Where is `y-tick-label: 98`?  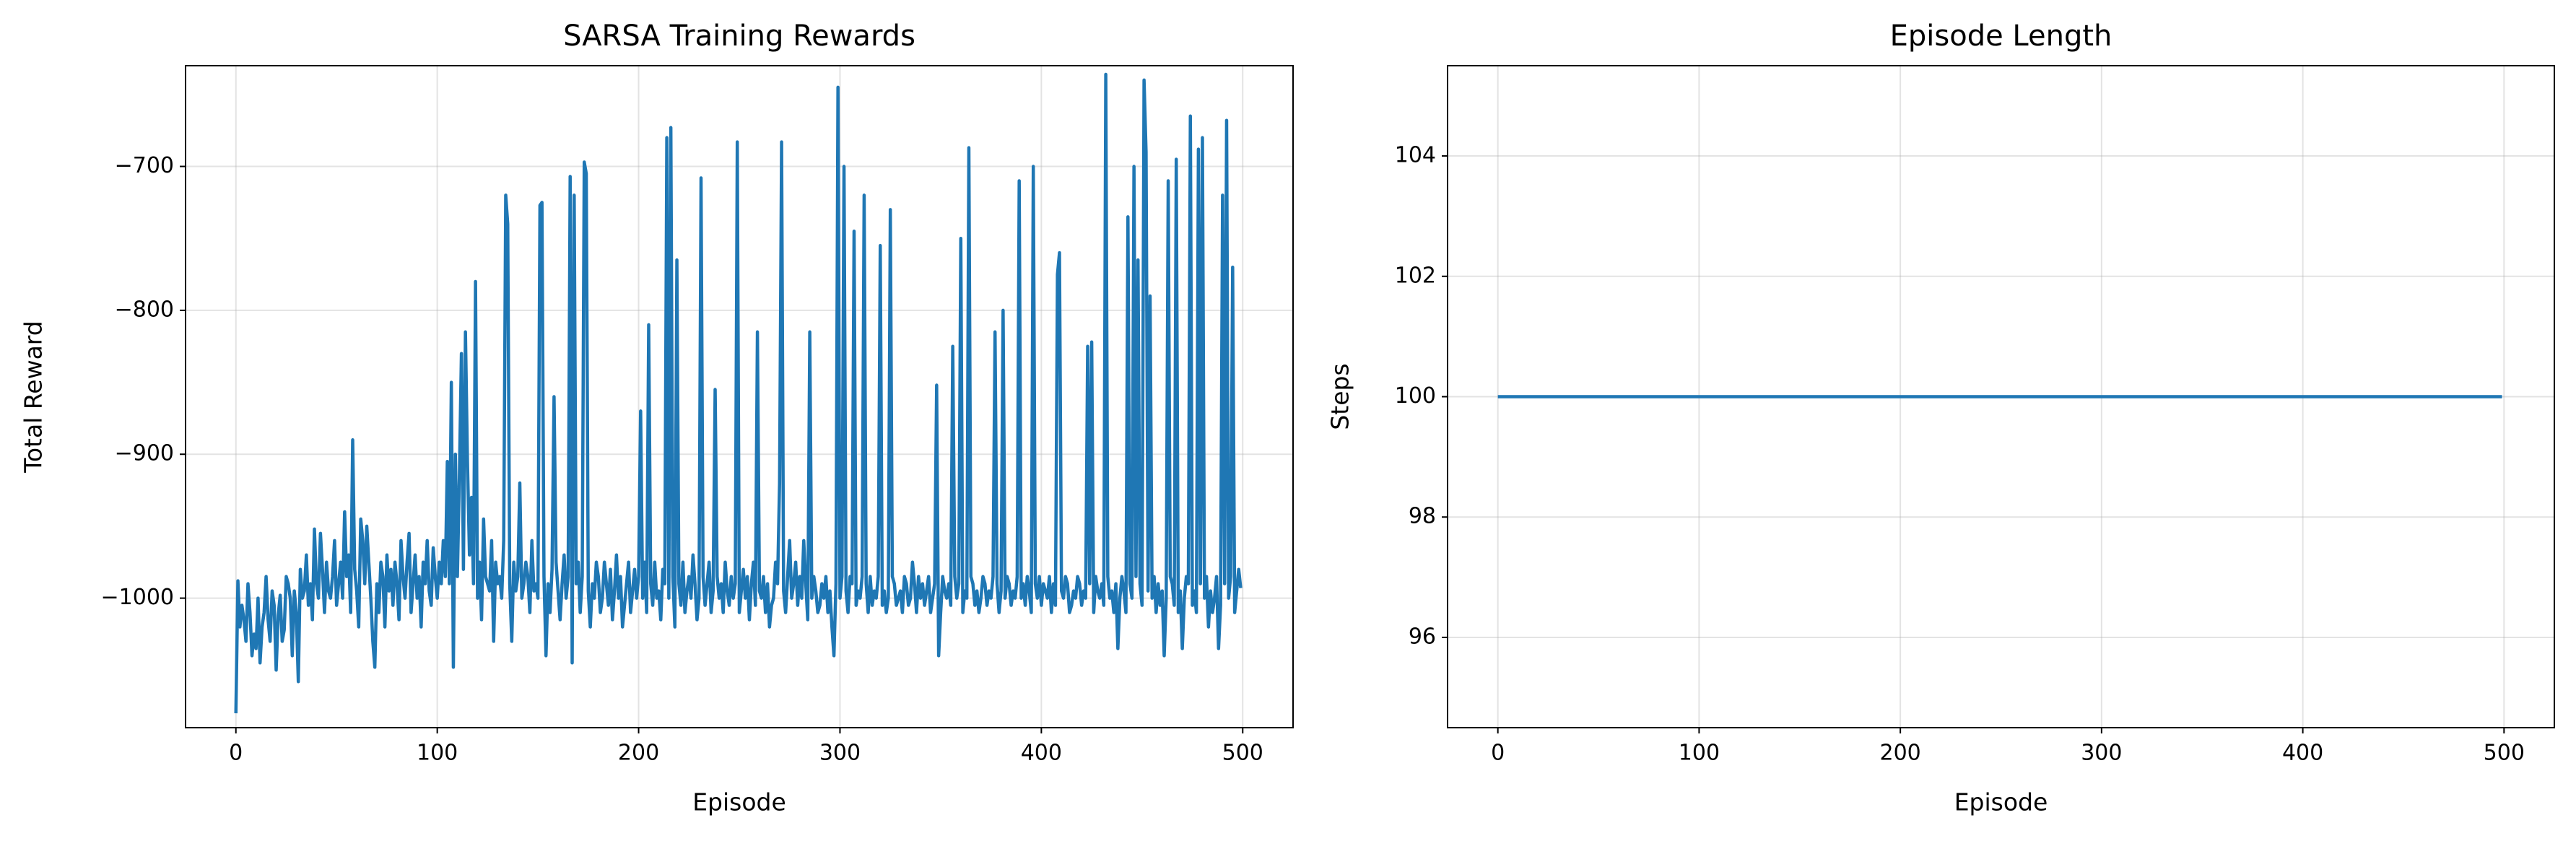 y-tick-label: 98 is located at coordinates (1422, 516).